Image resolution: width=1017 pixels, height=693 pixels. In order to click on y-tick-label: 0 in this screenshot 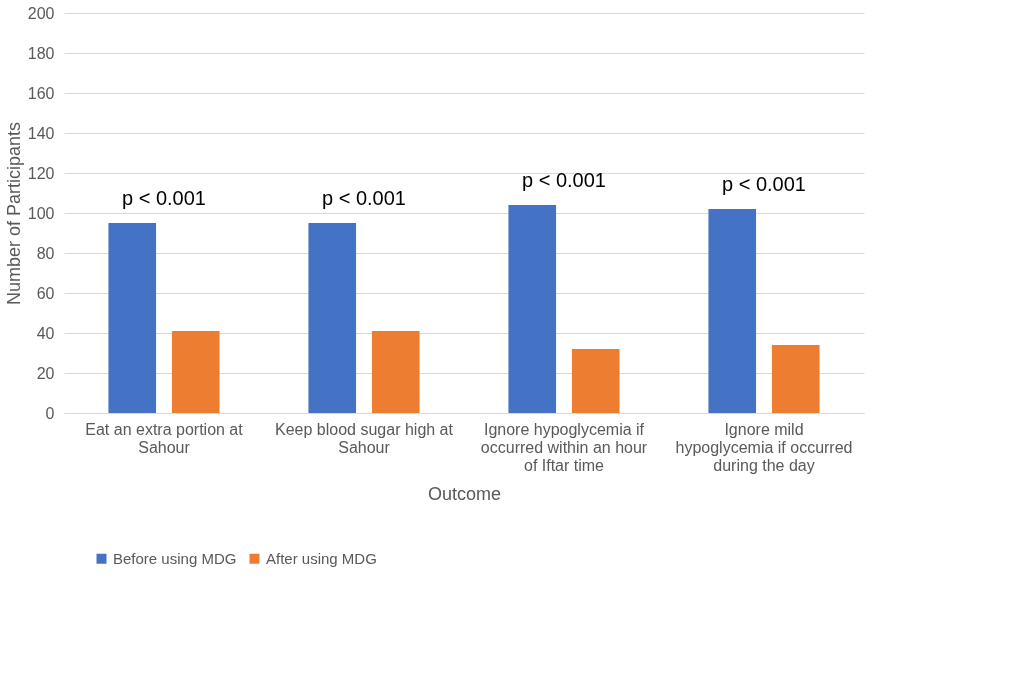, I will do `click(50, 413)`.